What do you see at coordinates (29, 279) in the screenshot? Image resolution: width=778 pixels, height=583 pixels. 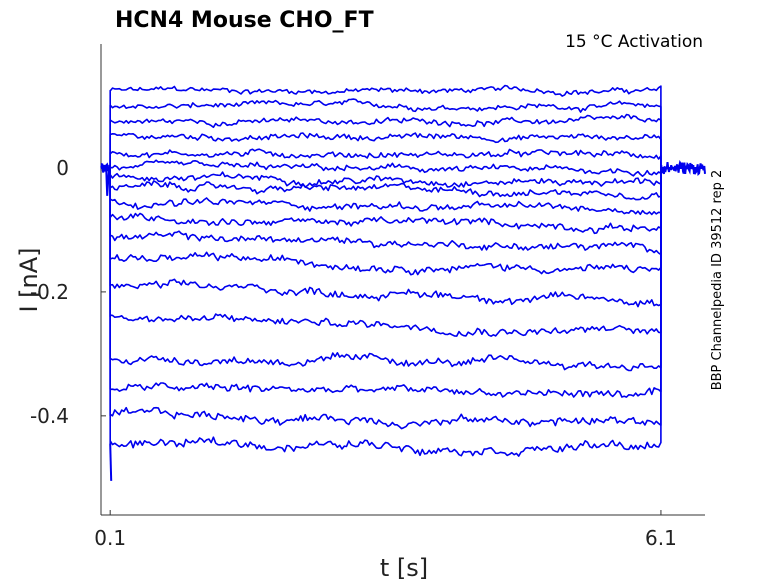 I see `y-axis-label: I [nA]` at bounding box center [29, 279].